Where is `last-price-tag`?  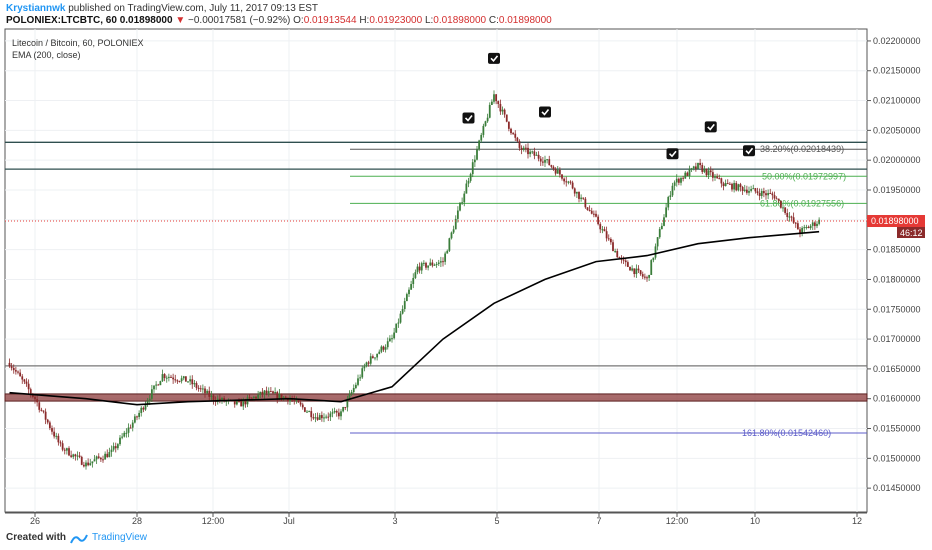
last-price-tag is located at coordinates (896, 221).